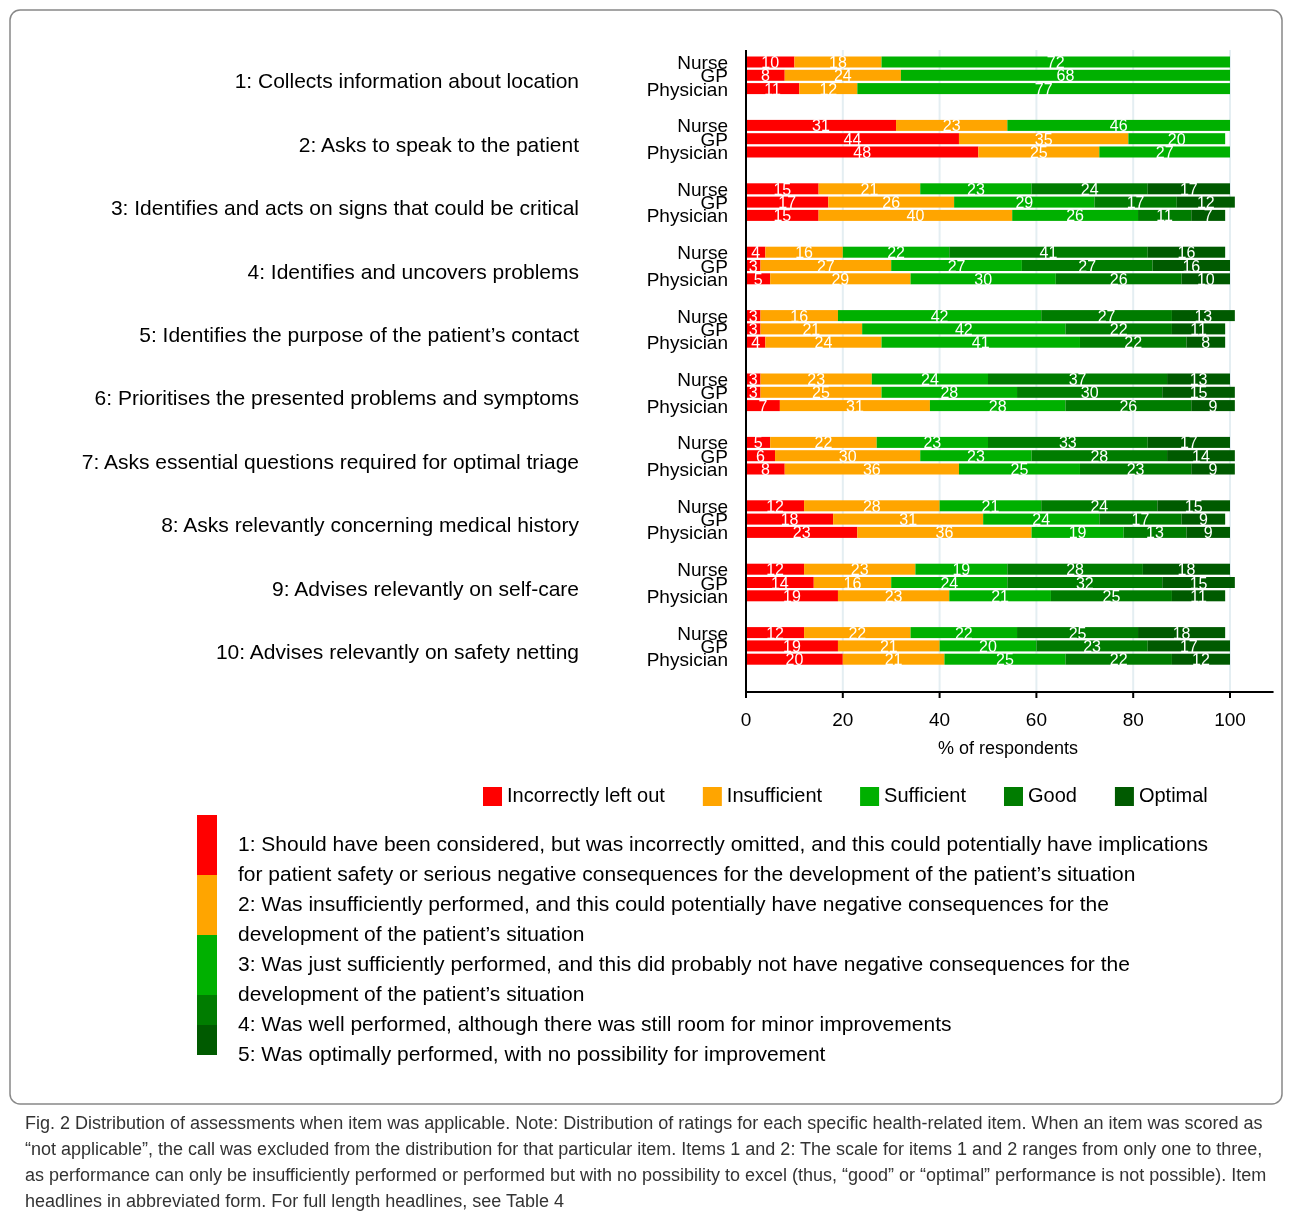  What do you see at coordinates (586, 795) in the screenshot?
I see `legend-label: Incorrectly left out` at bounding box center [586, 795].